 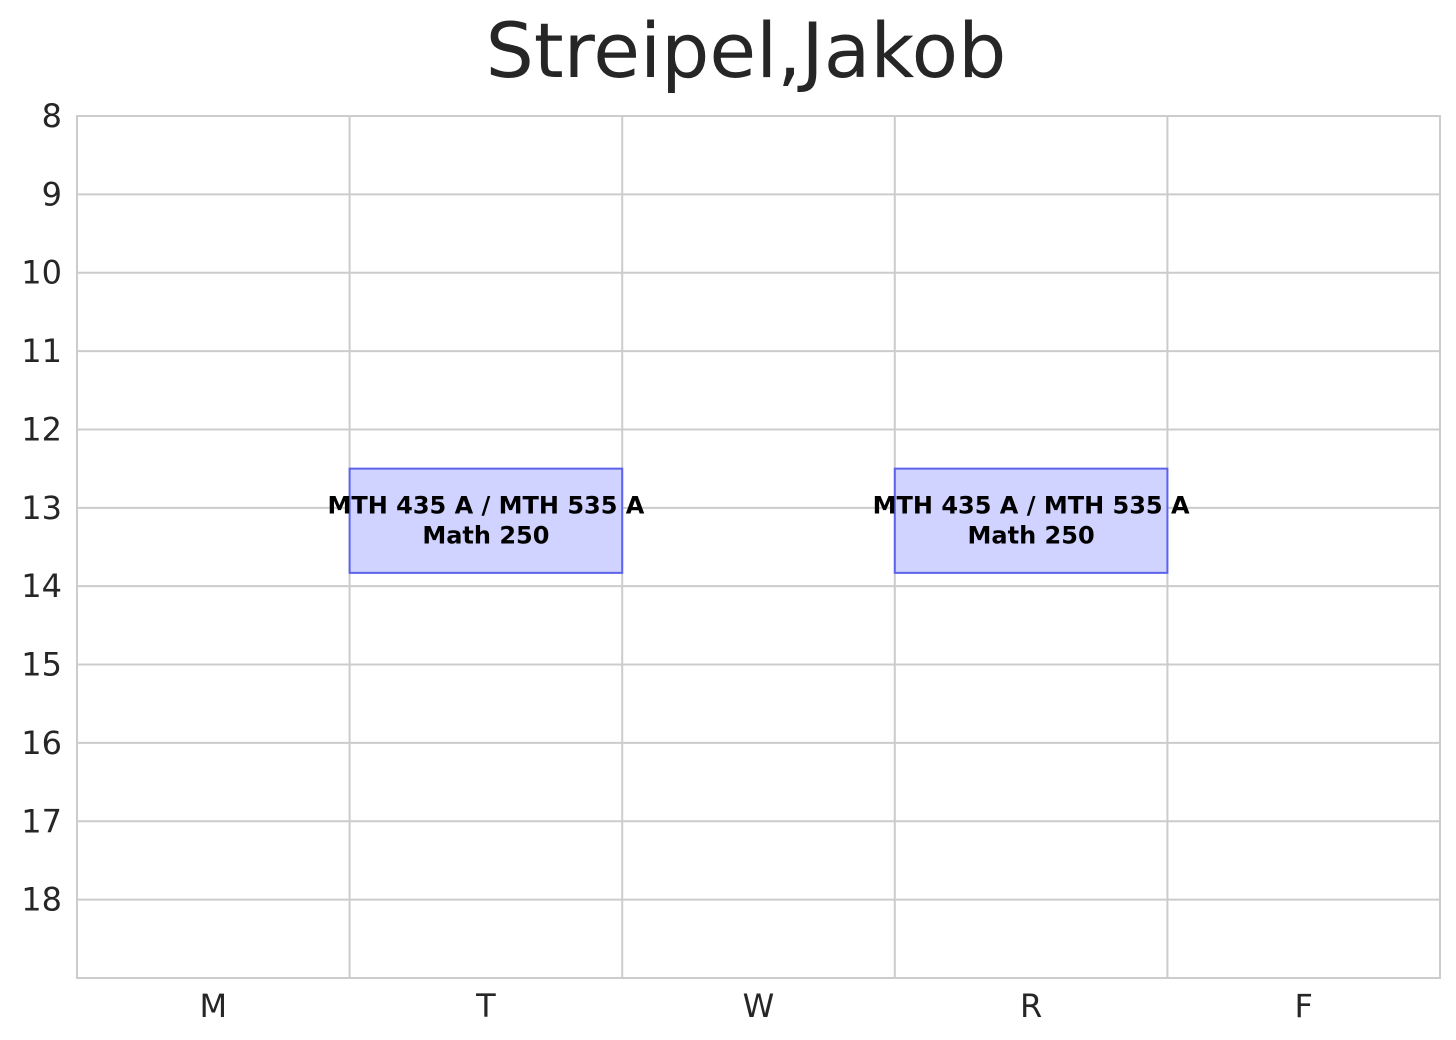 What do you see at coordinates (52, 194) in the screenshot?
I see `hour-tick-label: 9` at bounding box center [52, 194].